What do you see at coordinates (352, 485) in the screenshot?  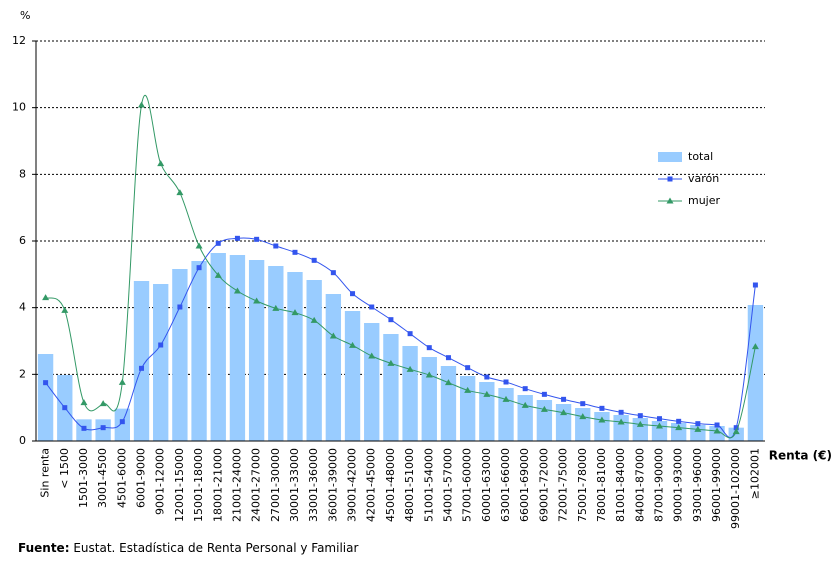 I see `x-tick-label: 39001-42000` at bounding box center [352, 485].